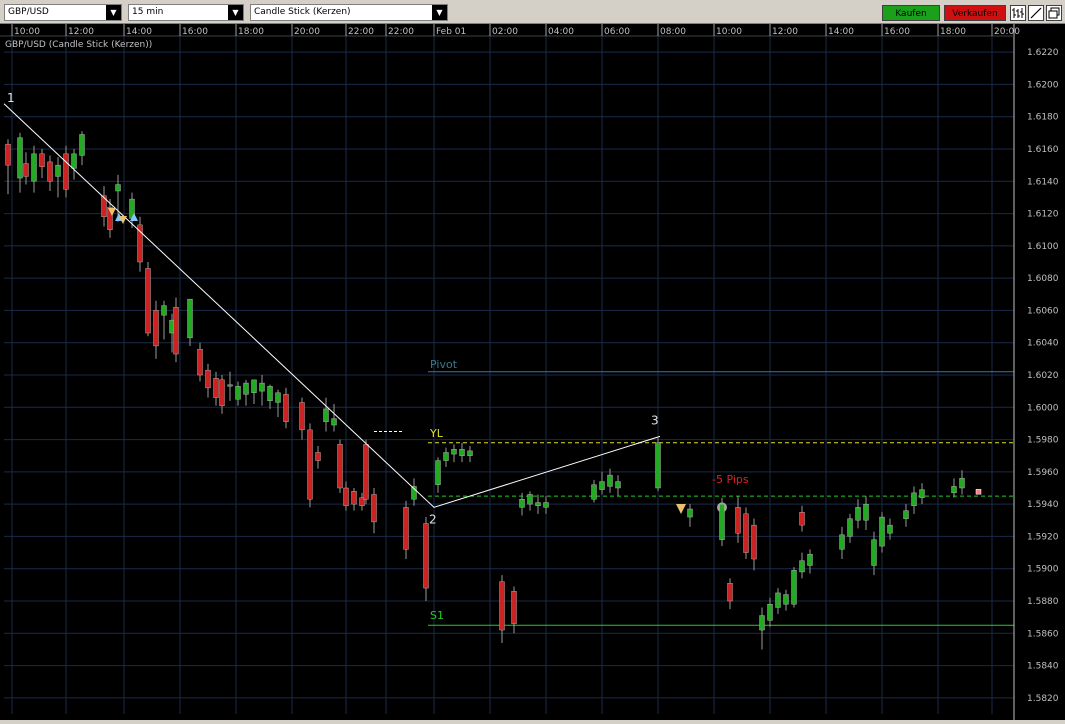  I want to click on detach-window-icon, so click(1054, 13).